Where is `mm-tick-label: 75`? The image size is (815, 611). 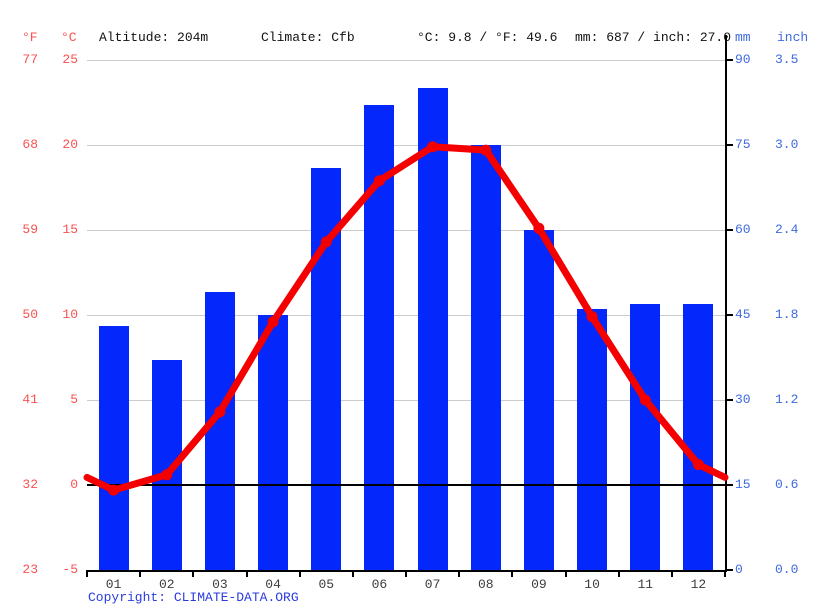
mm-tick-label: 75 is located at coordinates (743, 144).